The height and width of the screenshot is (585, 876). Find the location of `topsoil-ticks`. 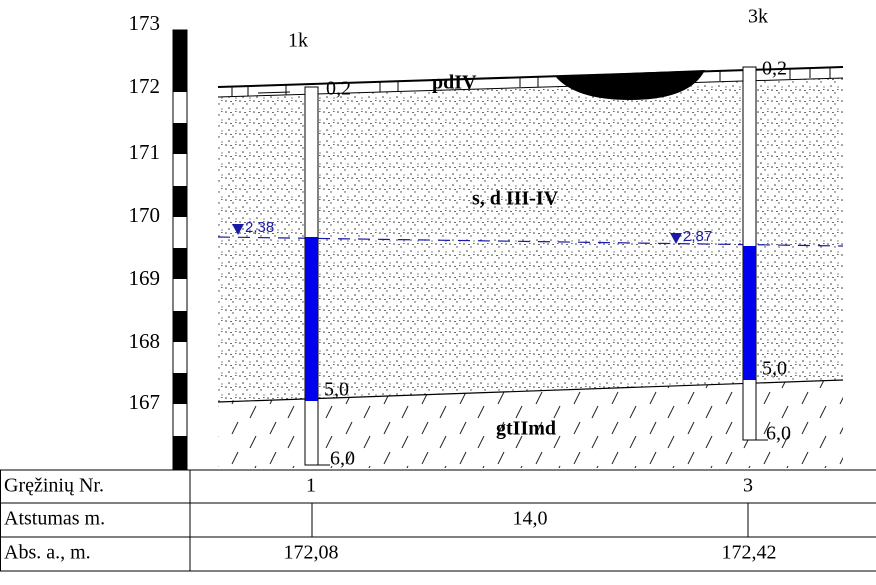

topsoil-ticks is located at coordinates (531, 82).